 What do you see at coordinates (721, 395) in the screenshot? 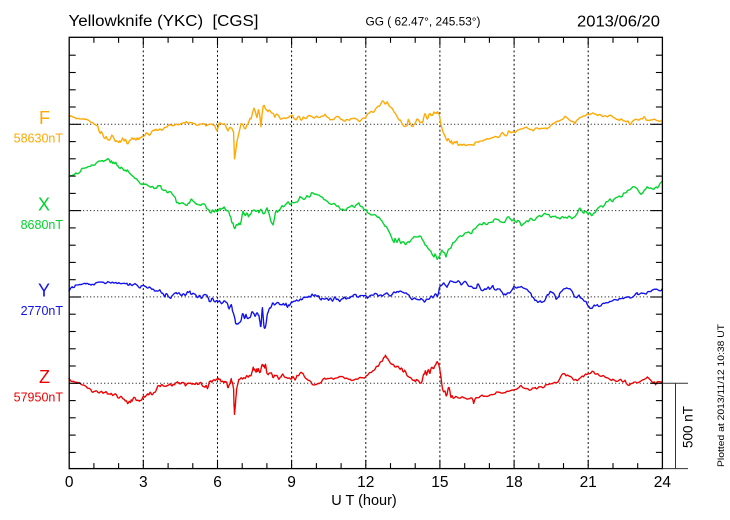
I see `svg-text: Plotted at 2013/11/12 10:38 UT` at bounding box center [721, 395].